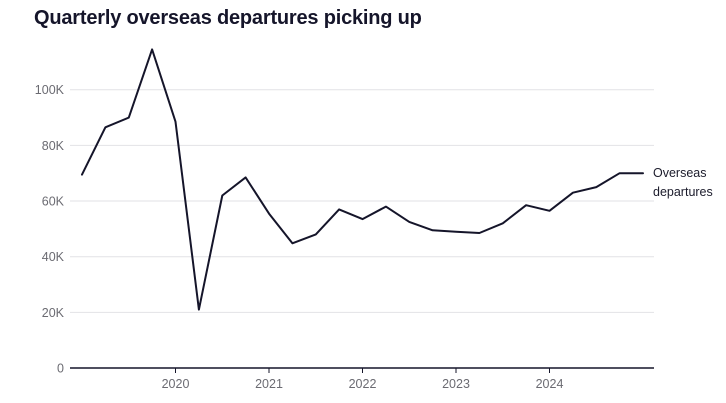 This screenshot has height=403, width=726. I want to click on x-tick-label: 2021, so click(269, 384).